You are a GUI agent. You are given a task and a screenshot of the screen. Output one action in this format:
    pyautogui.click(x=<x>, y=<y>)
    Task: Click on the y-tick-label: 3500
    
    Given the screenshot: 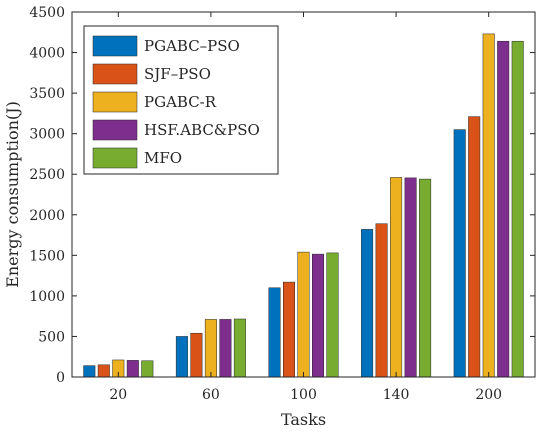 What is the action you would take?
    pyautogui.click(x=47, y=94)
    